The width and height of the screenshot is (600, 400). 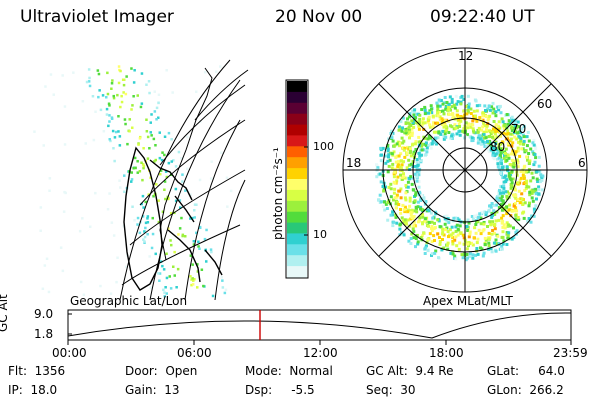 What do you see at coordinates (519, 129) in the screenshot?
I see `mlat-label-70: 70` at bounding box center [519, 129].